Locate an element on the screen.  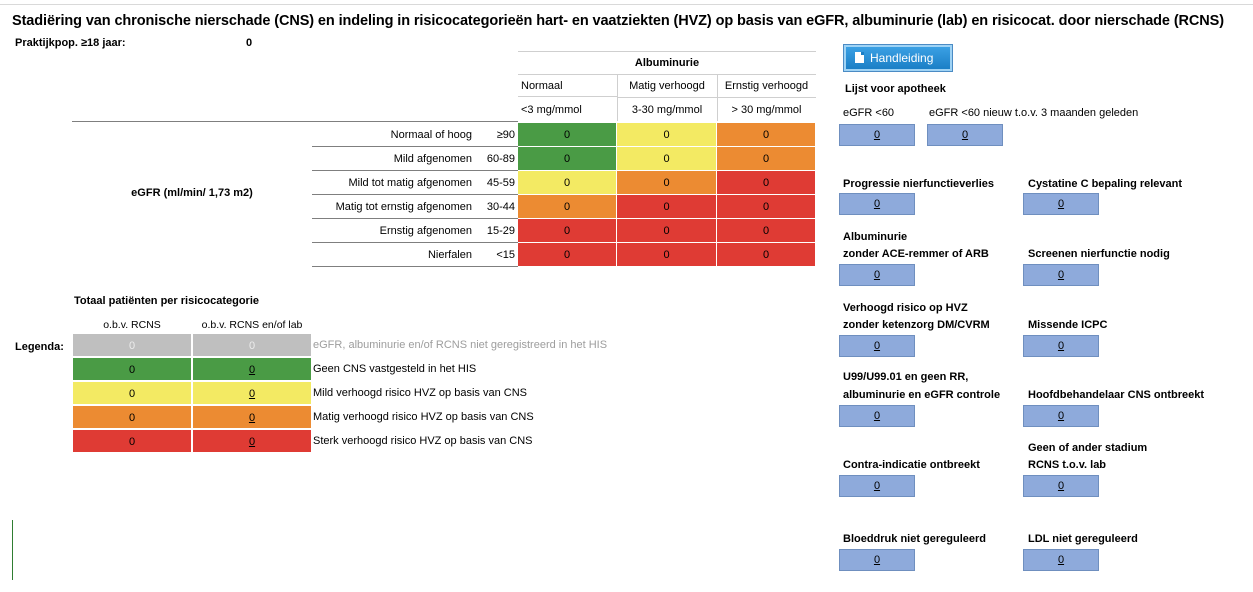
practice-pop-label: Praktijkpop. ≥18 jaar: is located at coordinates (70, 43).